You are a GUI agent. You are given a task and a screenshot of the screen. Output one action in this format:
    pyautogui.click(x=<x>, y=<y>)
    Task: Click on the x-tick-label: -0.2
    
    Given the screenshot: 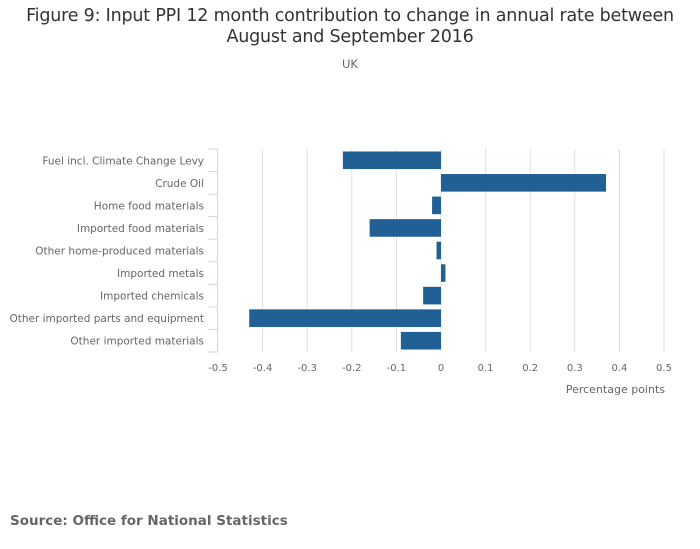 What is the action you would take?
    pyautogui.click(x=352, y=368)
    